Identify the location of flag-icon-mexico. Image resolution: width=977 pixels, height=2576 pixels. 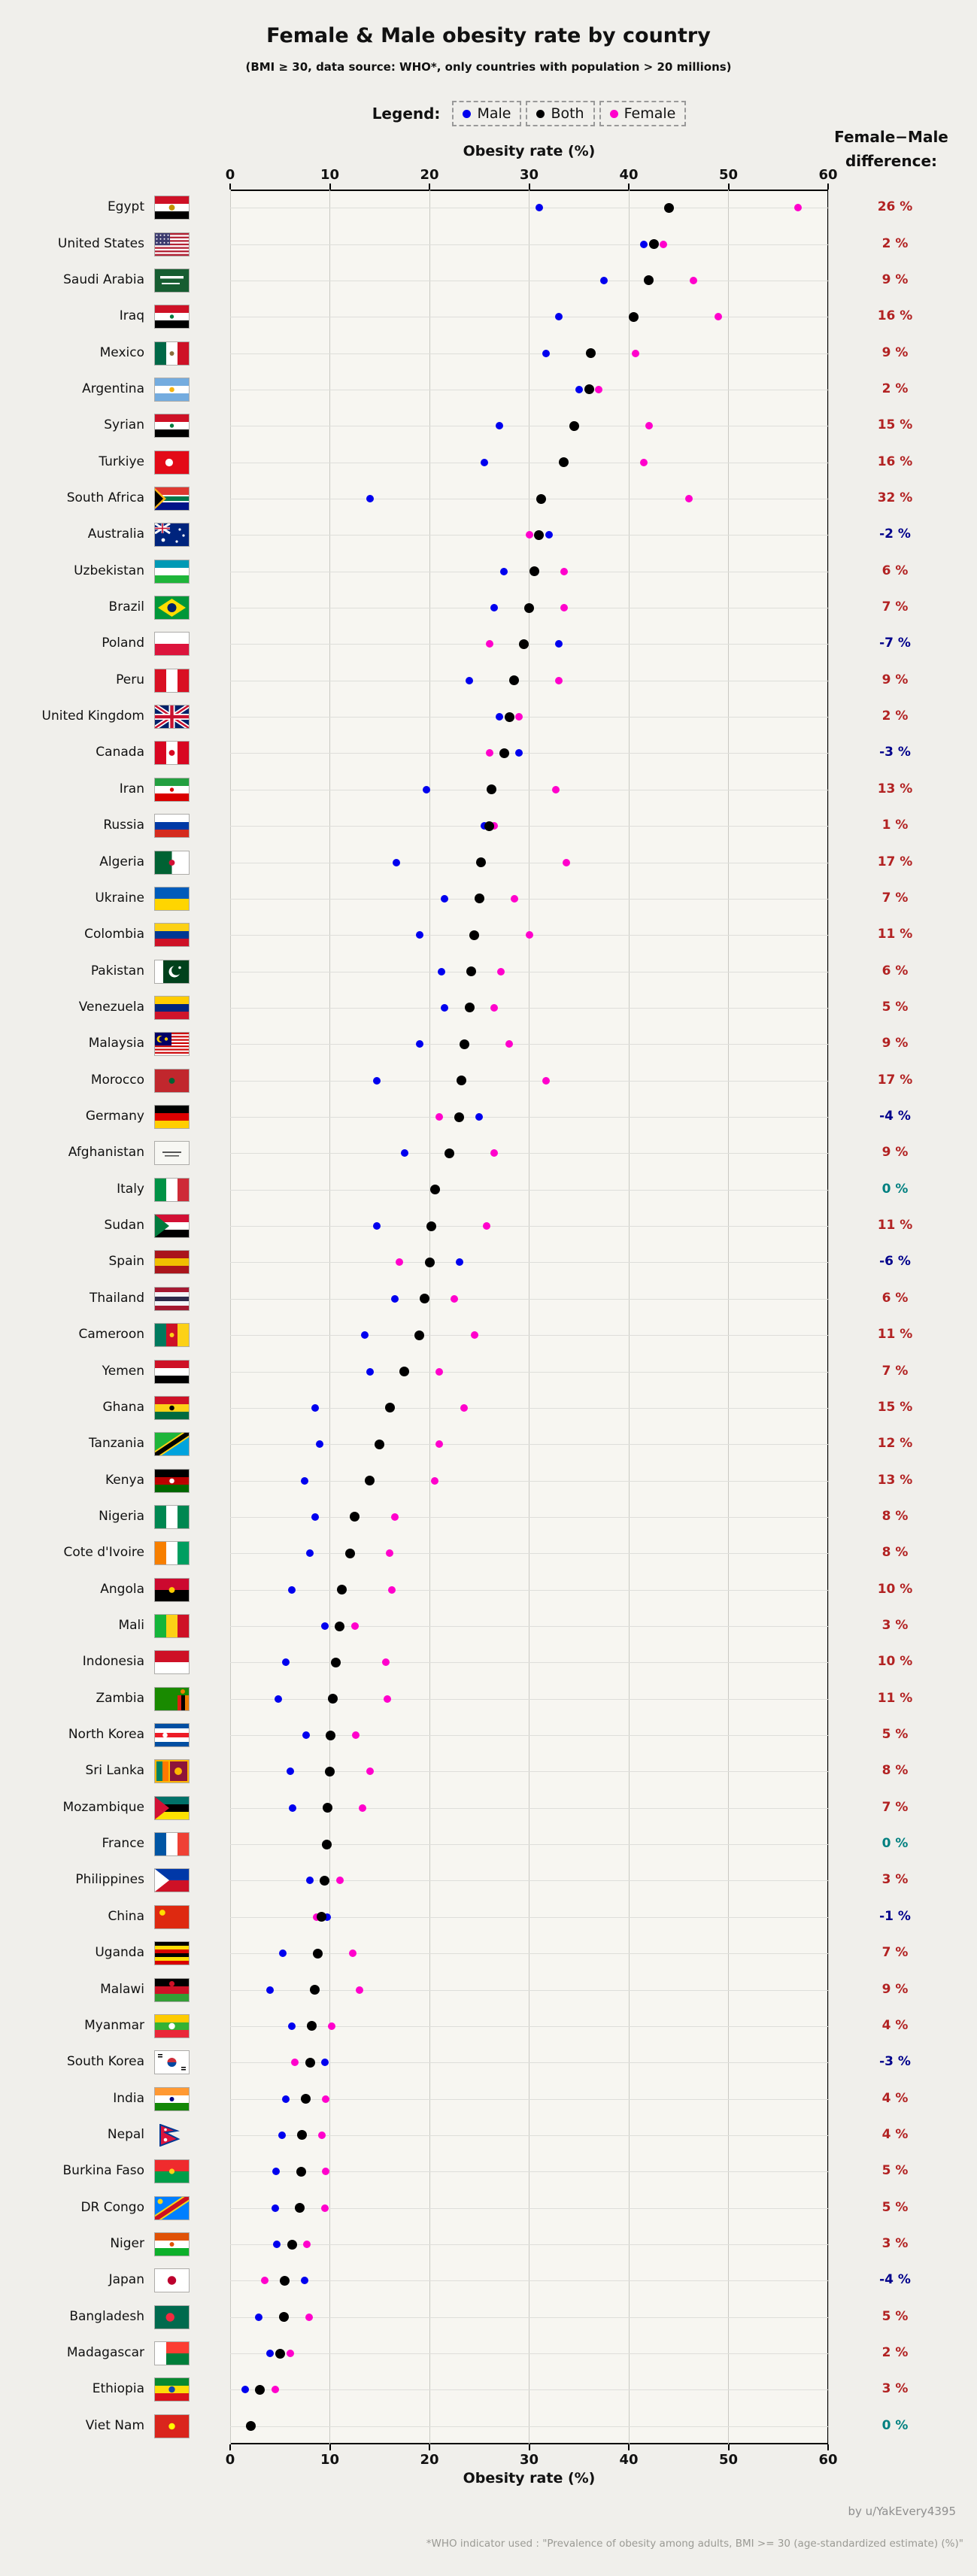
(172, 353).